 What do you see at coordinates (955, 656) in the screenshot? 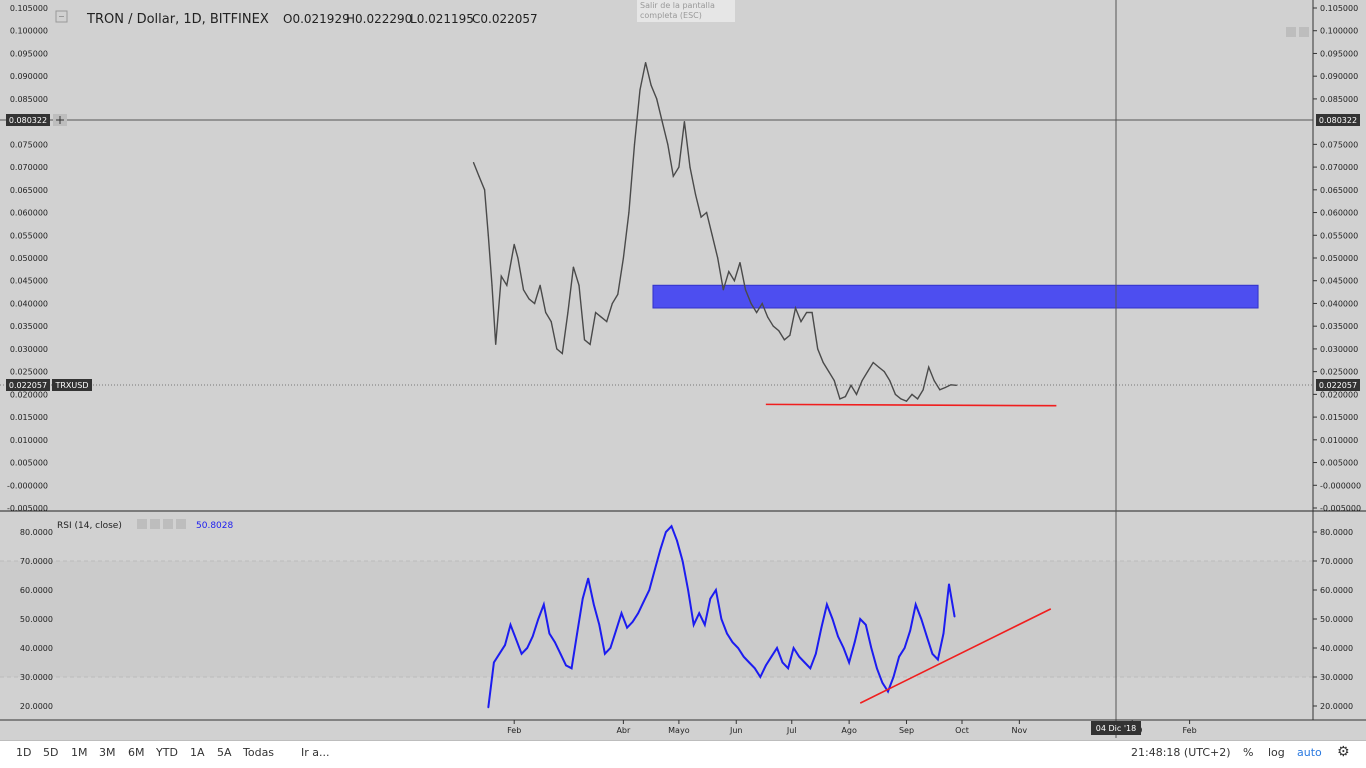
I see `rsi-trendline` at bounding box center [955, 656].